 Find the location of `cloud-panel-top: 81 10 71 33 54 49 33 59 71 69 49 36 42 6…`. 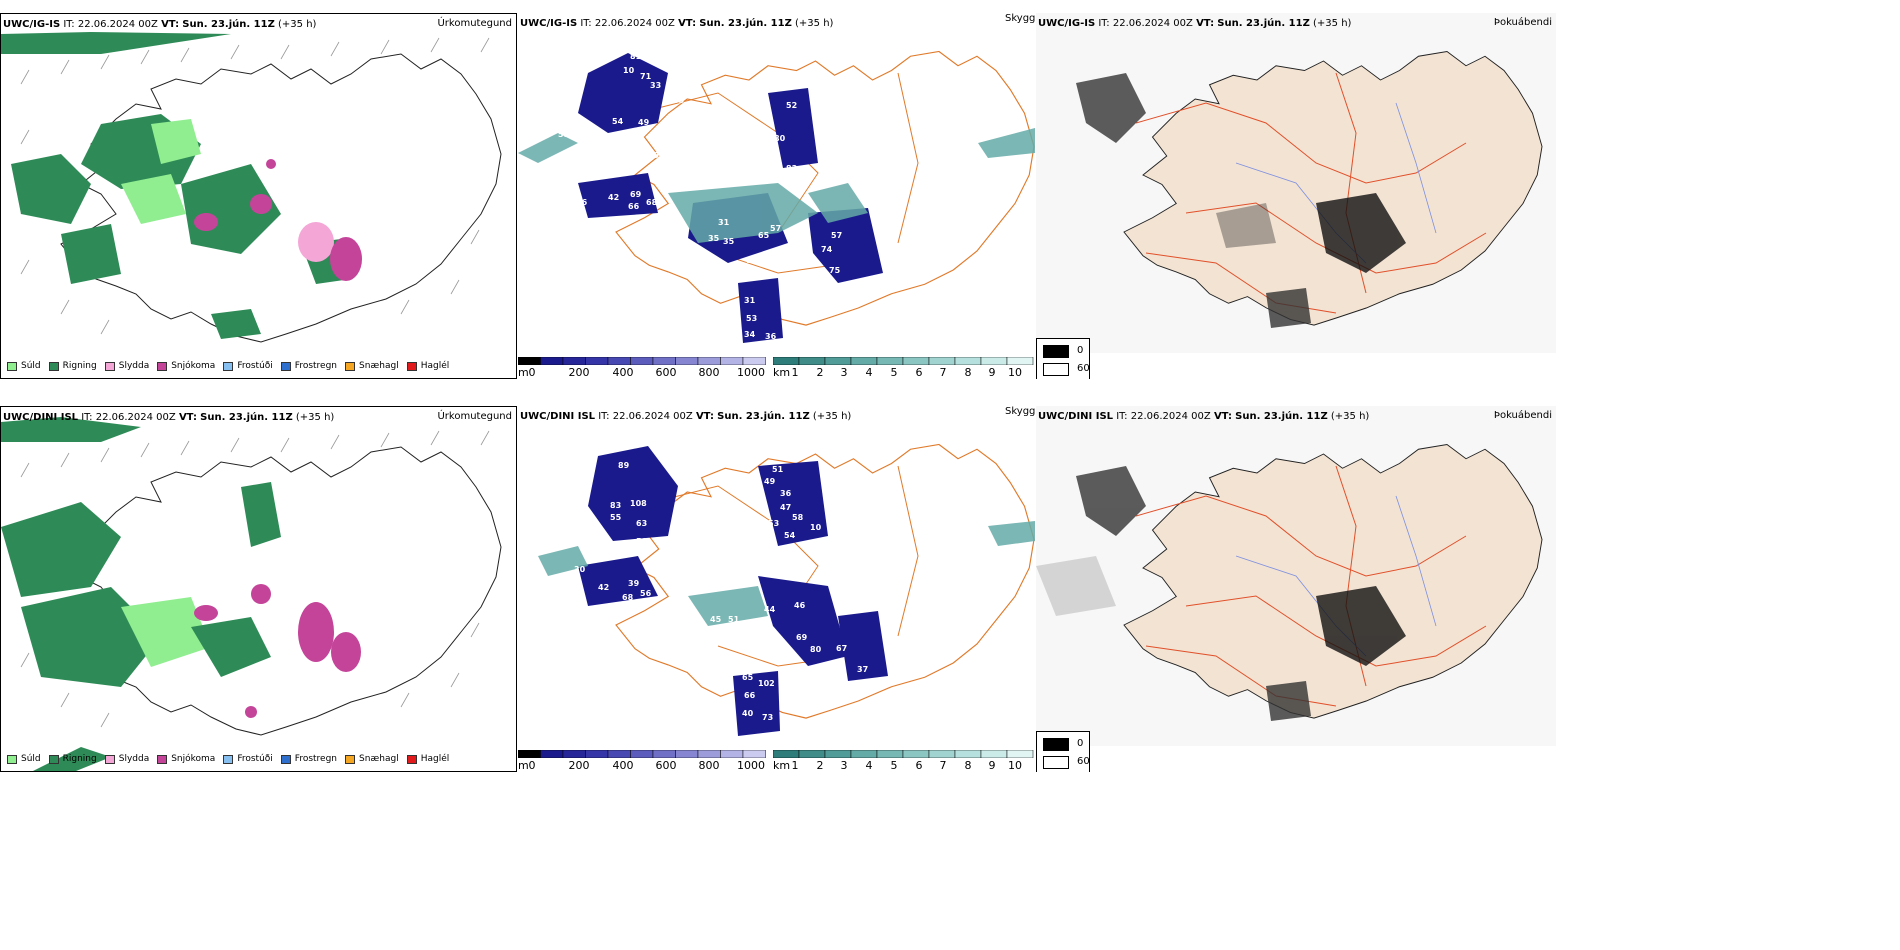

cloud-panel-top: 81 10 71 33 54 49 33 59 71 69 49 36 42 6… is located at coordinates (776, 196).